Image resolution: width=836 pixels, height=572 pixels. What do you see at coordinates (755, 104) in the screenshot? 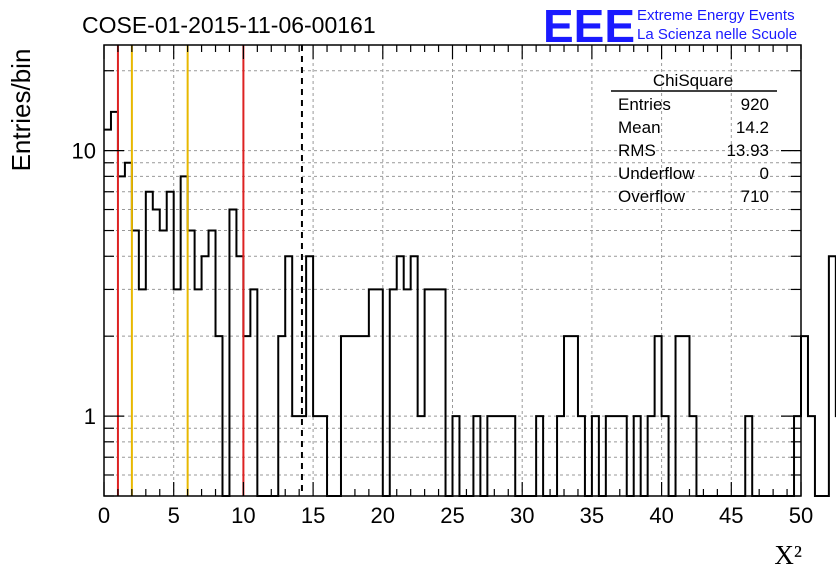
I see `stats-row-value: 920` at bounding box center [755, 104].